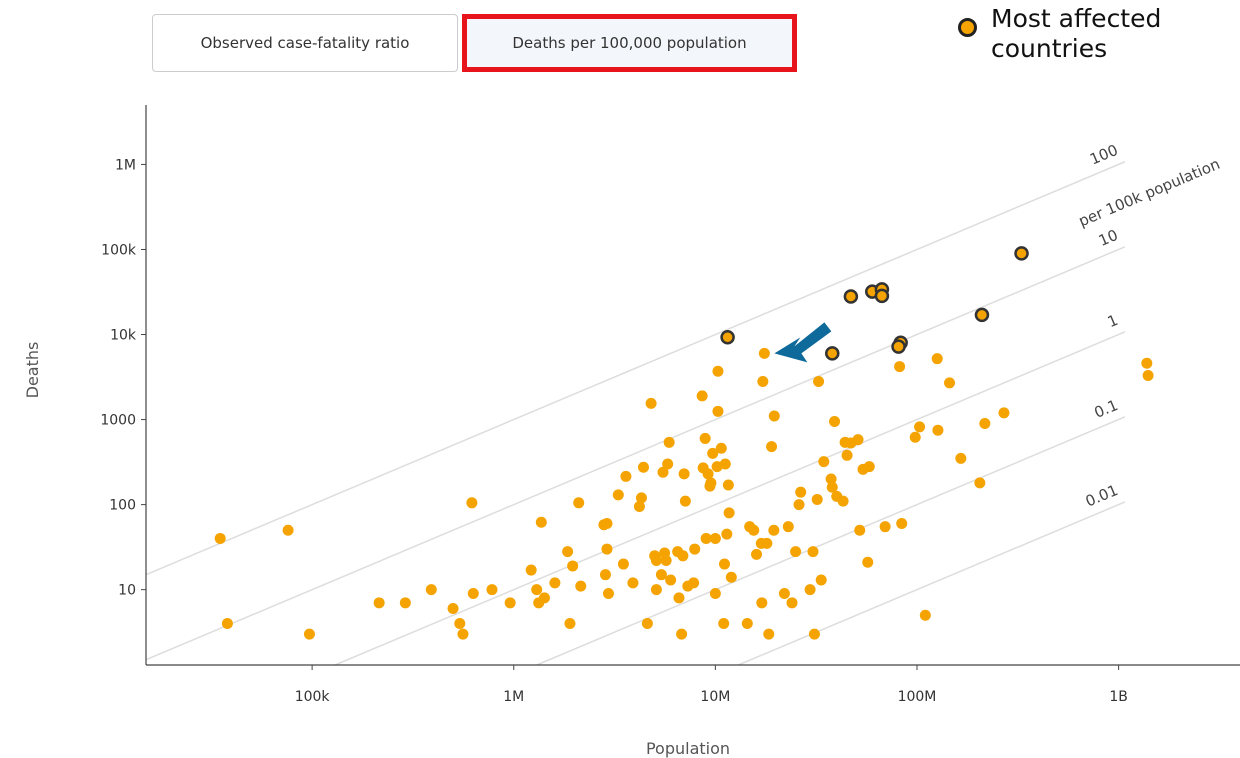 The height and width of the screenshot is (758, 1240). Describe the element at coordinates (305, 43) in the screenshot. I see `tab-case-fatality-ratio: Observed case-fatality ratio` at that location.